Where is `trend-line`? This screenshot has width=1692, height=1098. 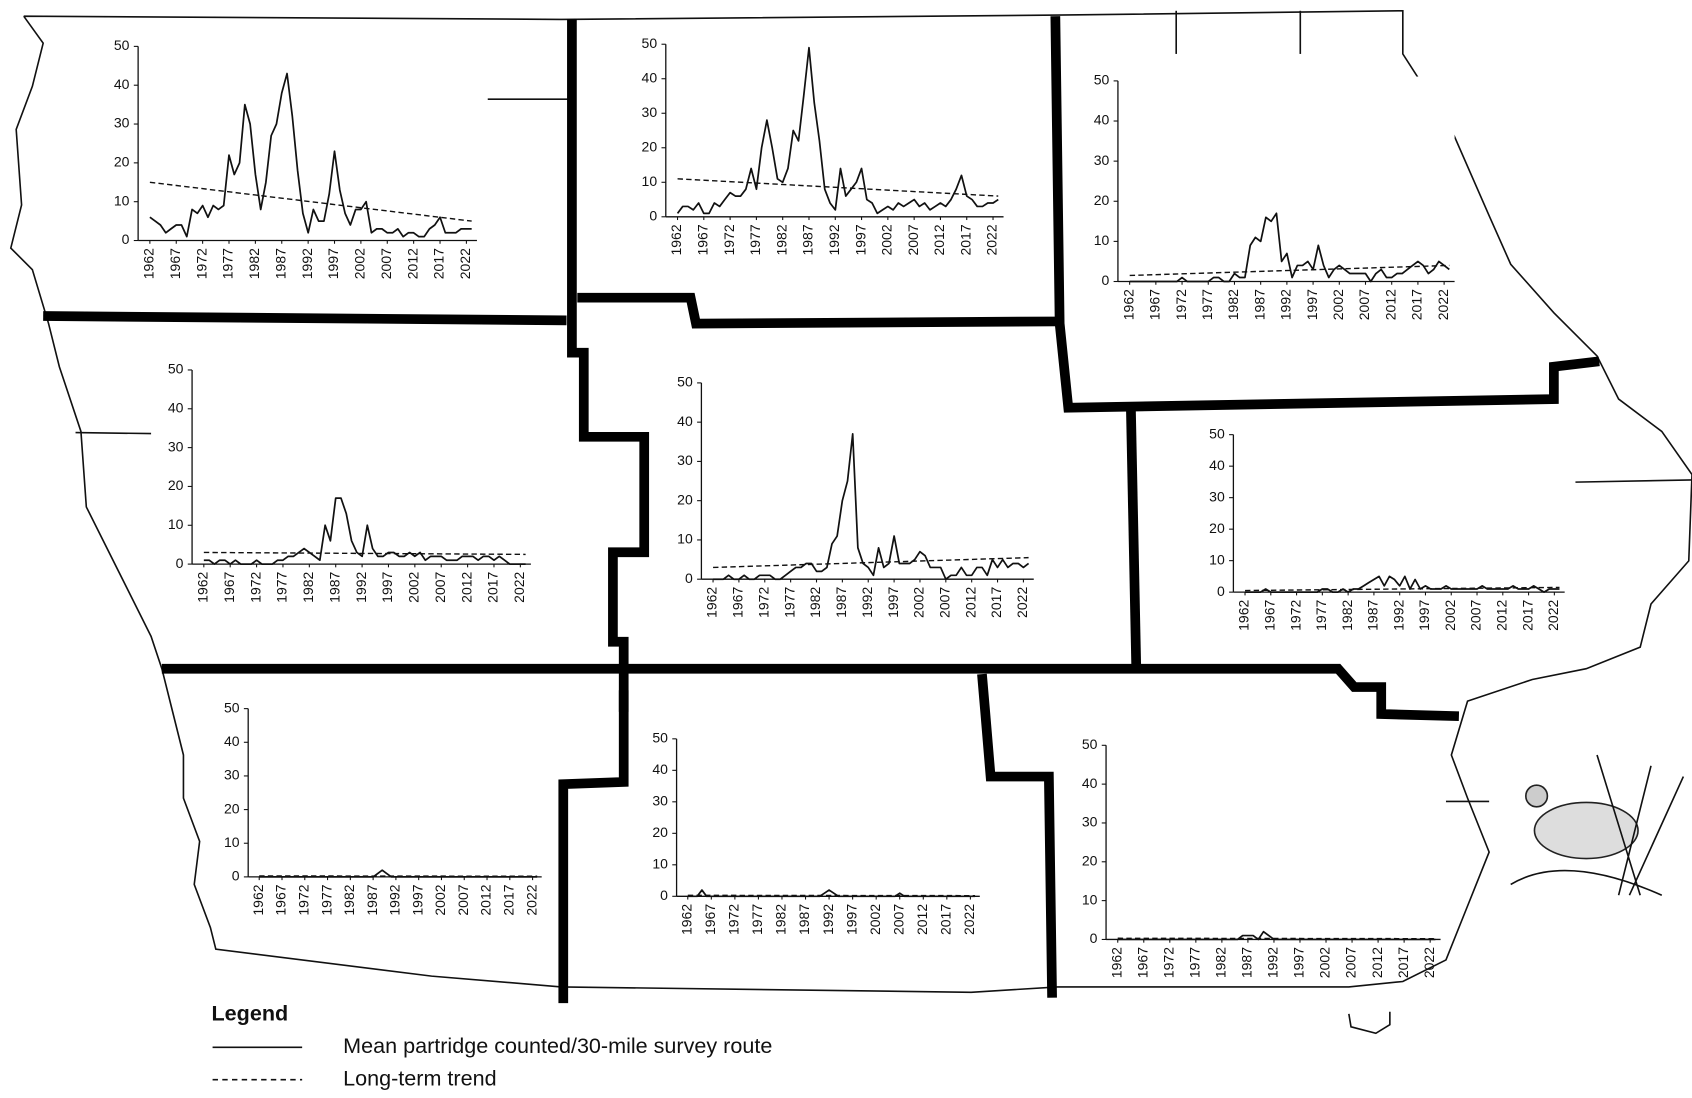 trend-line is located at coordinates (1402, 589).